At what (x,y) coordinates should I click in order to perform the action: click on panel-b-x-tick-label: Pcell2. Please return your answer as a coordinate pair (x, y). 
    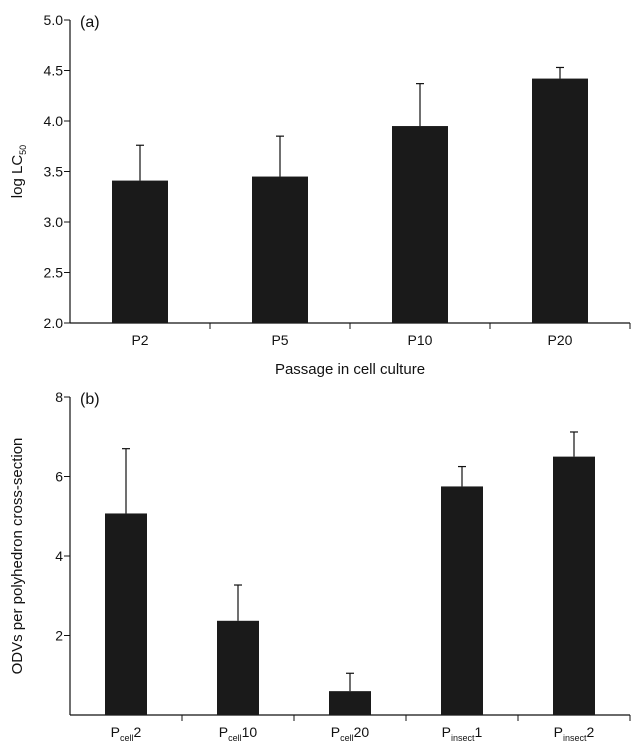
    Looking at the image, I should click on (126, 733).